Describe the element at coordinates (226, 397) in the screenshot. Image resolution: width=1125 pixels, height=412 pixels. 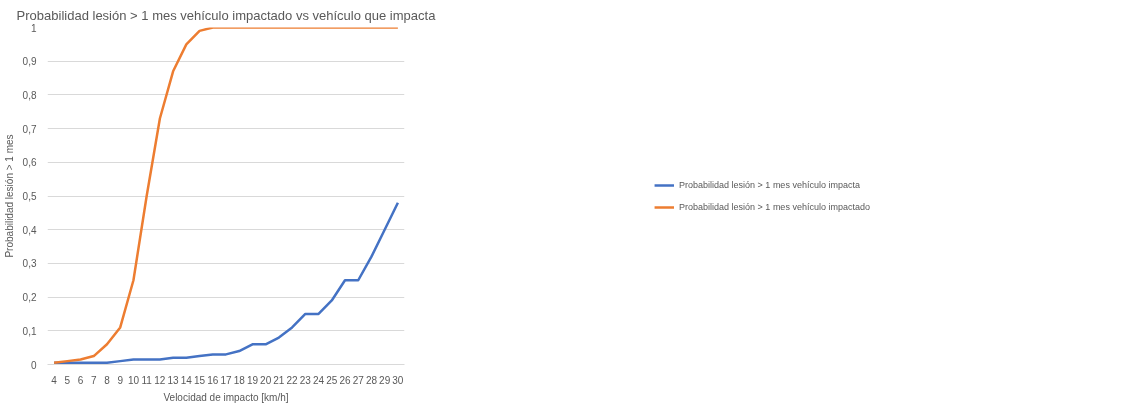
I see `x-axis-title: Velocidad de impacto [km/h]` at that location.